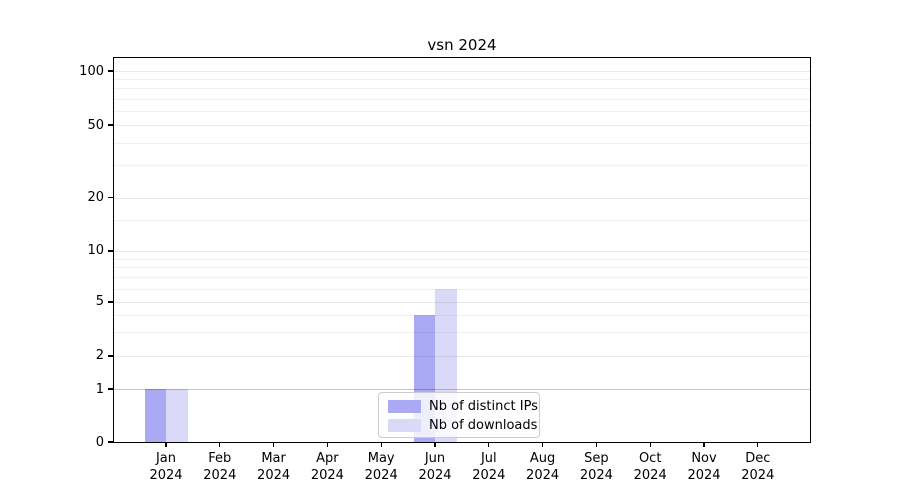  Describe the element at coordinates (95, 251) in the screenshot. I see `y-tick-label: 10` at that location.